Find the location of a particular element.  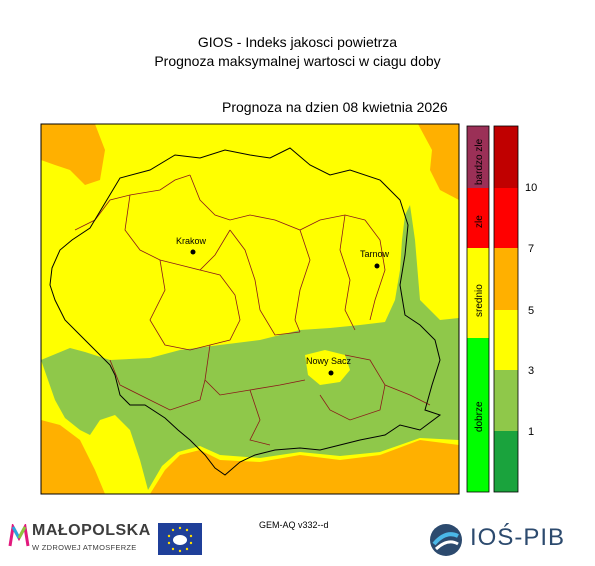

malopolska-subtitle: W ZDROWEJ ATMOSFERZE is located at coordinates (84, 547).